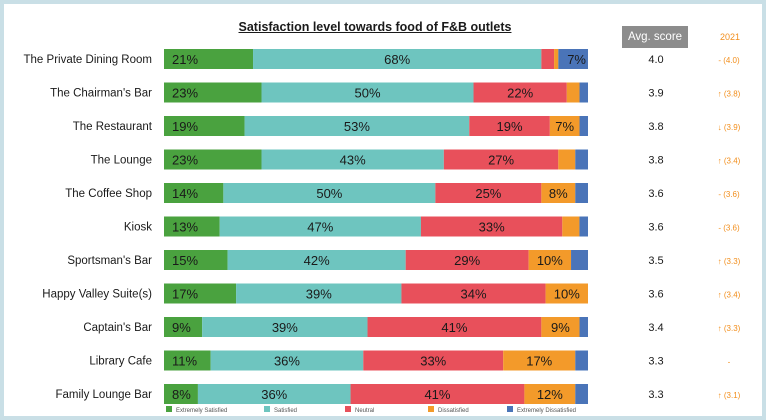  I want to click on data-label: 23%, so click(185, 160).